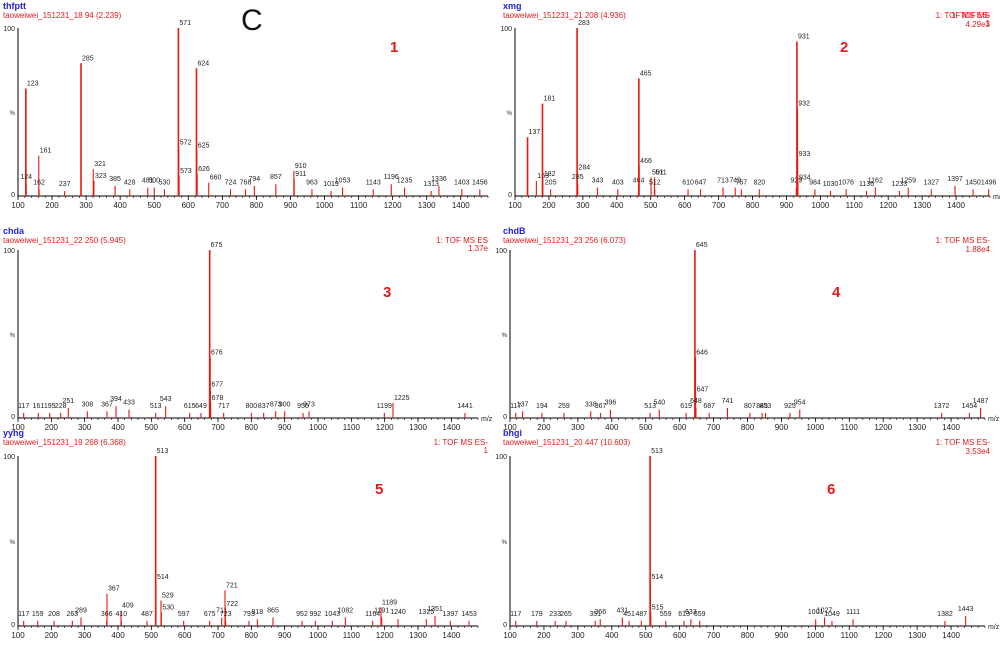 The width and height of the screenshot is (1000, 646). What do you see at coordinates (394, 47) in the screenshot?
I see `panel-number: 1` at bounding box center [394, 47].